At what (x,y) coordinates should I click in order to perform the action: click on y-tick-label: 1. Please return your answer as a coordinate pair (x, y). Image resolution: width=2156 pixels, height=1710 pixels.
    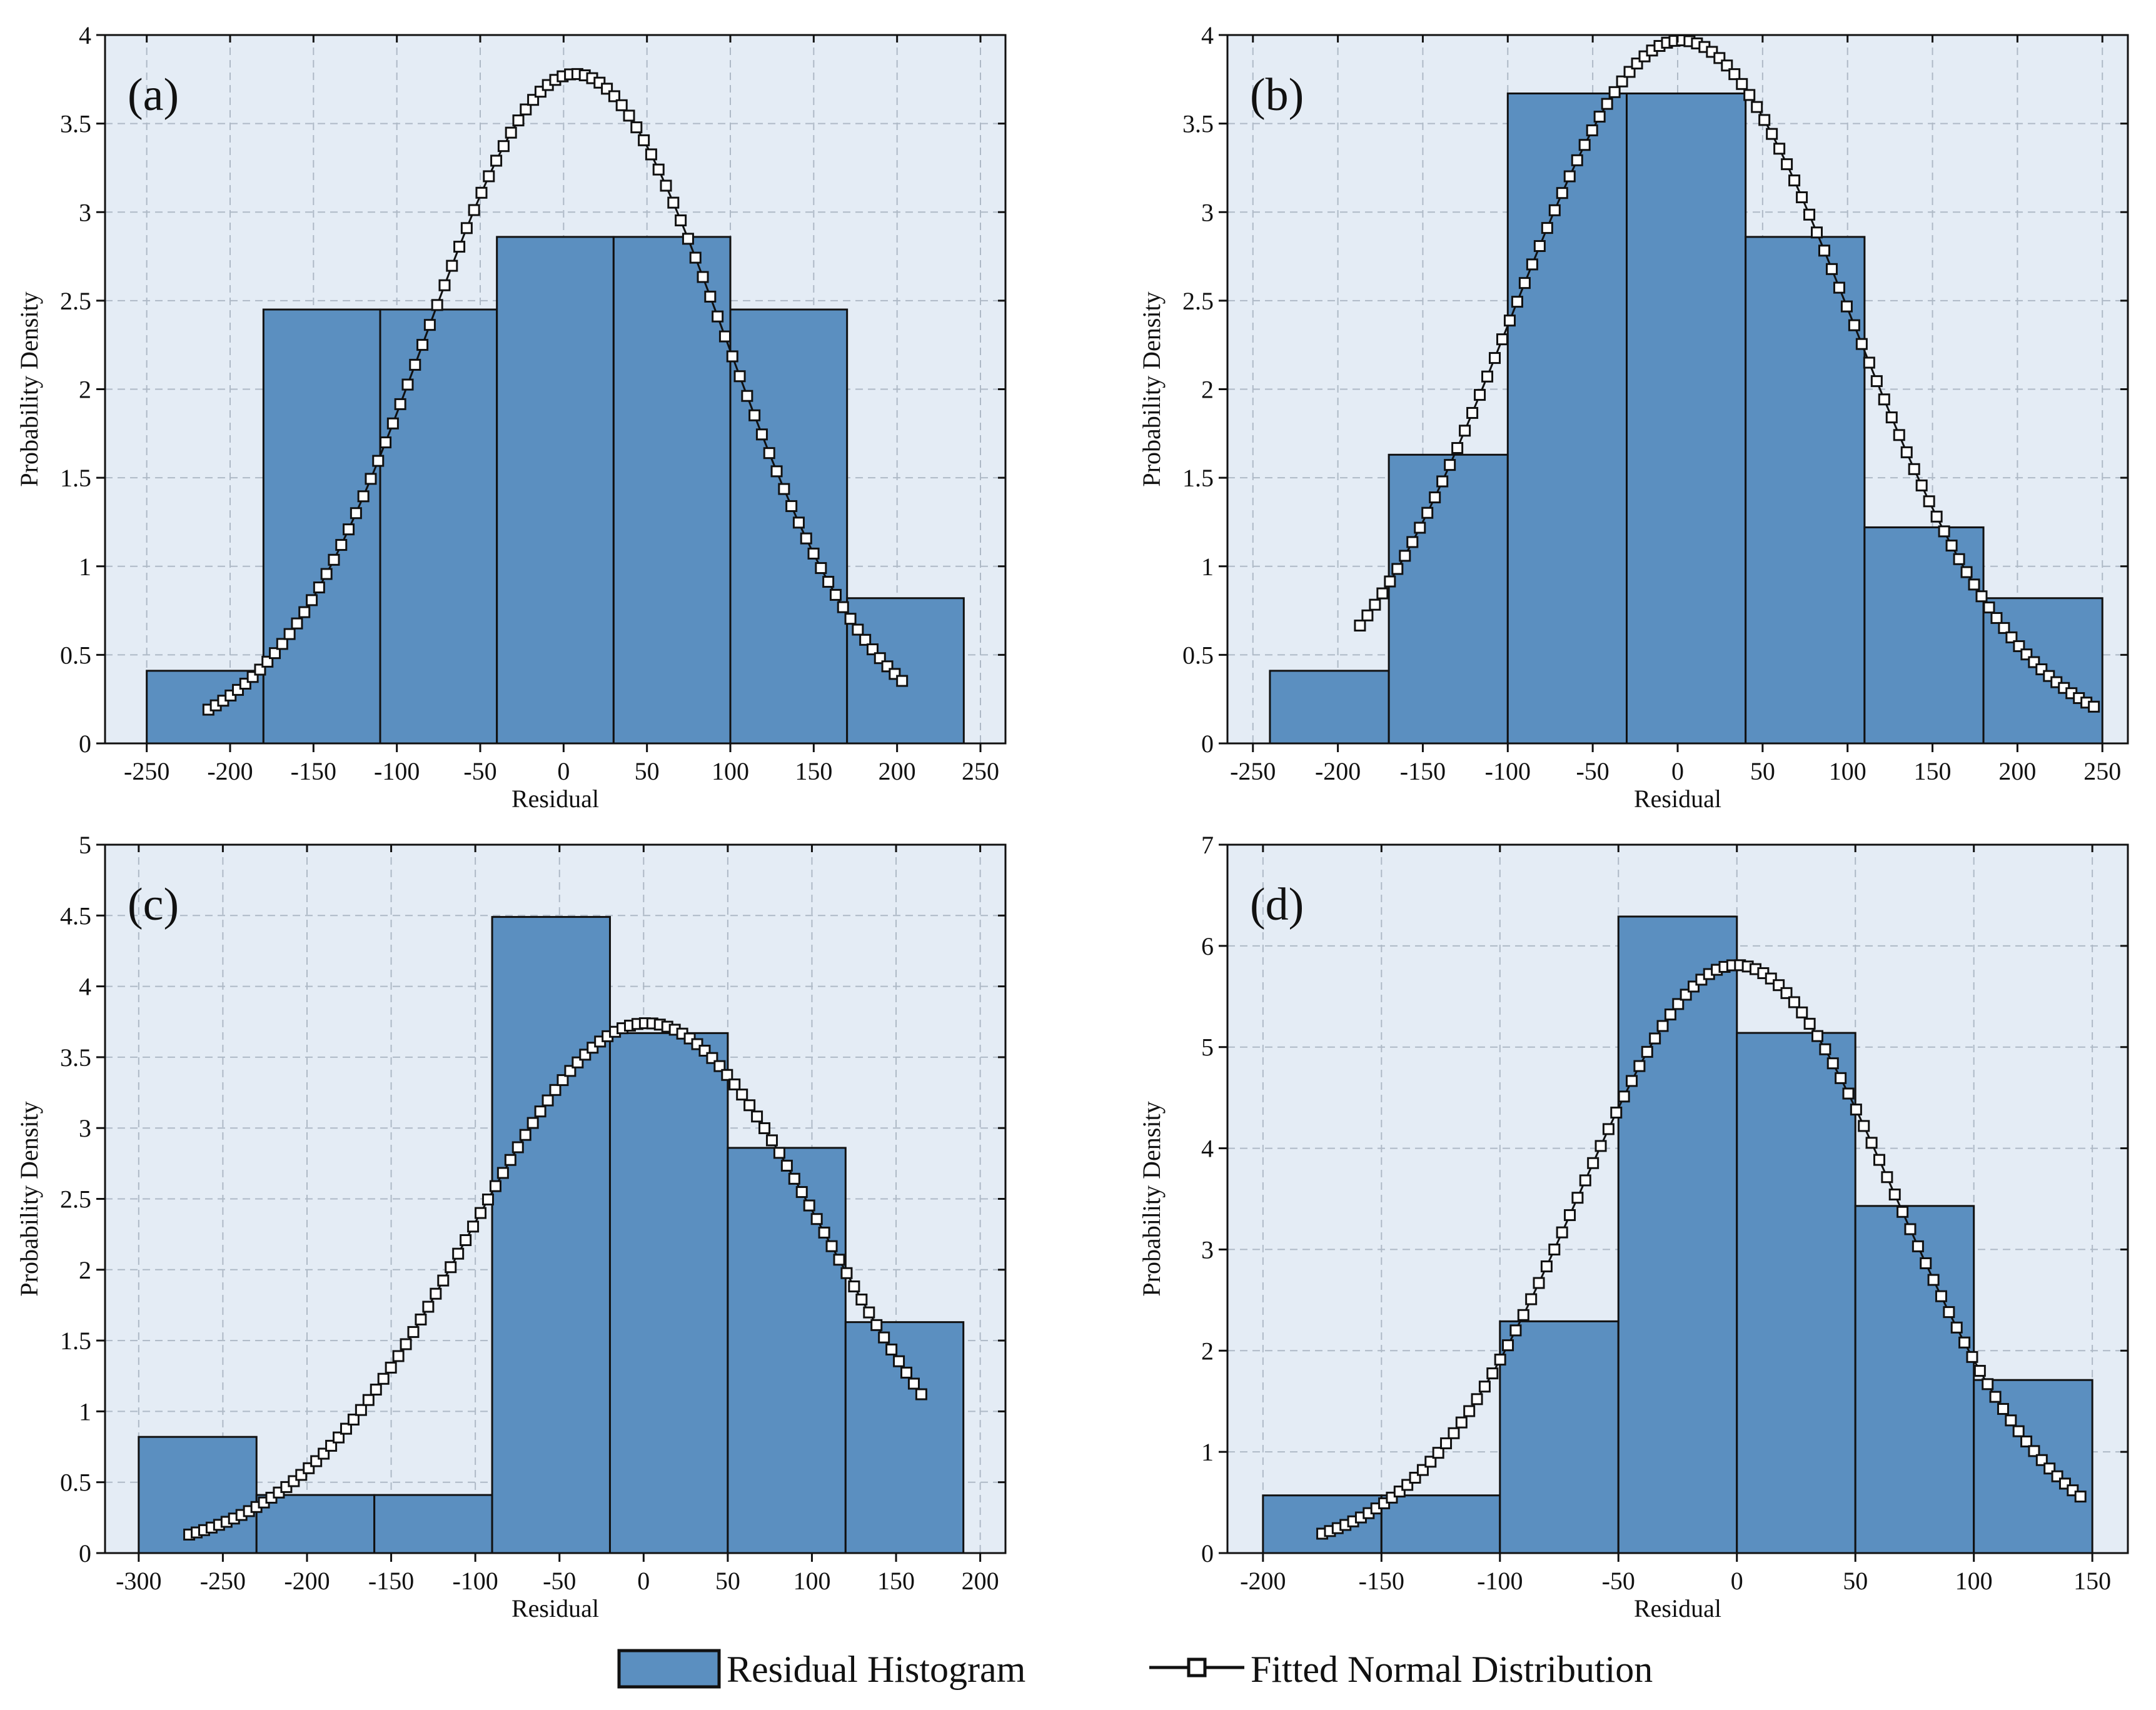
    Looking at the image, I should click on (85, 1411).